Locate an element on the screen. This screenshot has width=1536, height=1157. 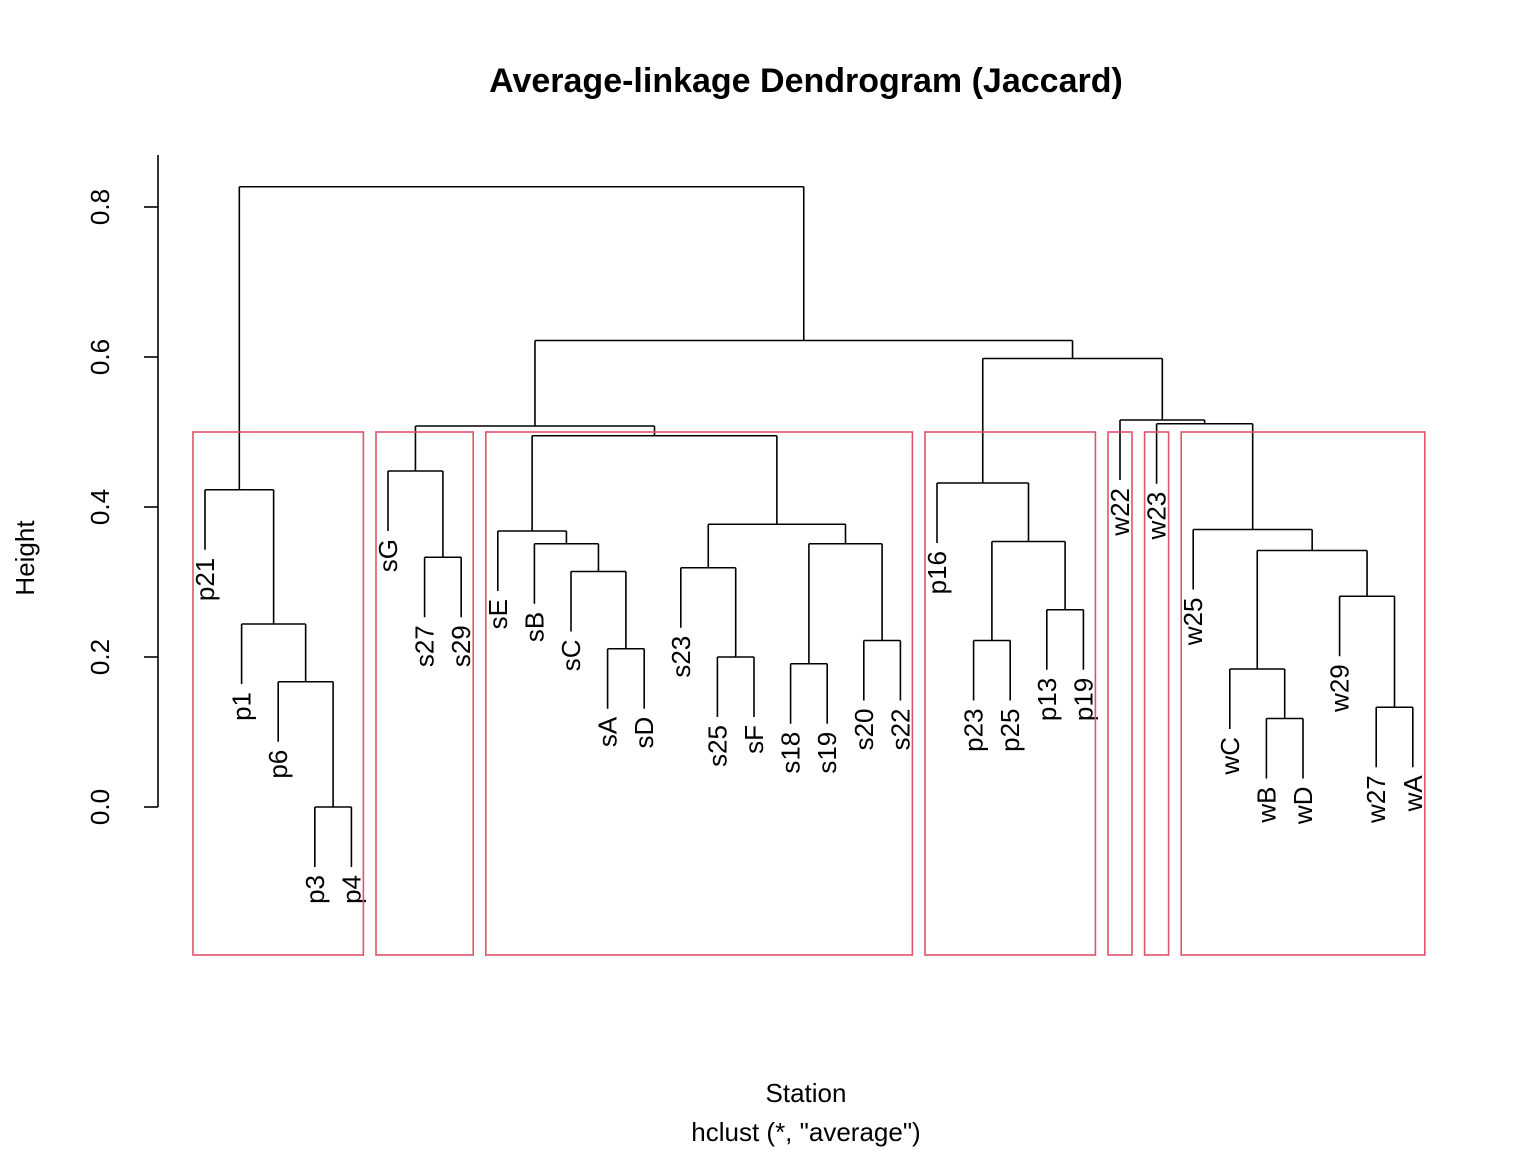
leaf-label: sA is located at coordinates (608, 731).